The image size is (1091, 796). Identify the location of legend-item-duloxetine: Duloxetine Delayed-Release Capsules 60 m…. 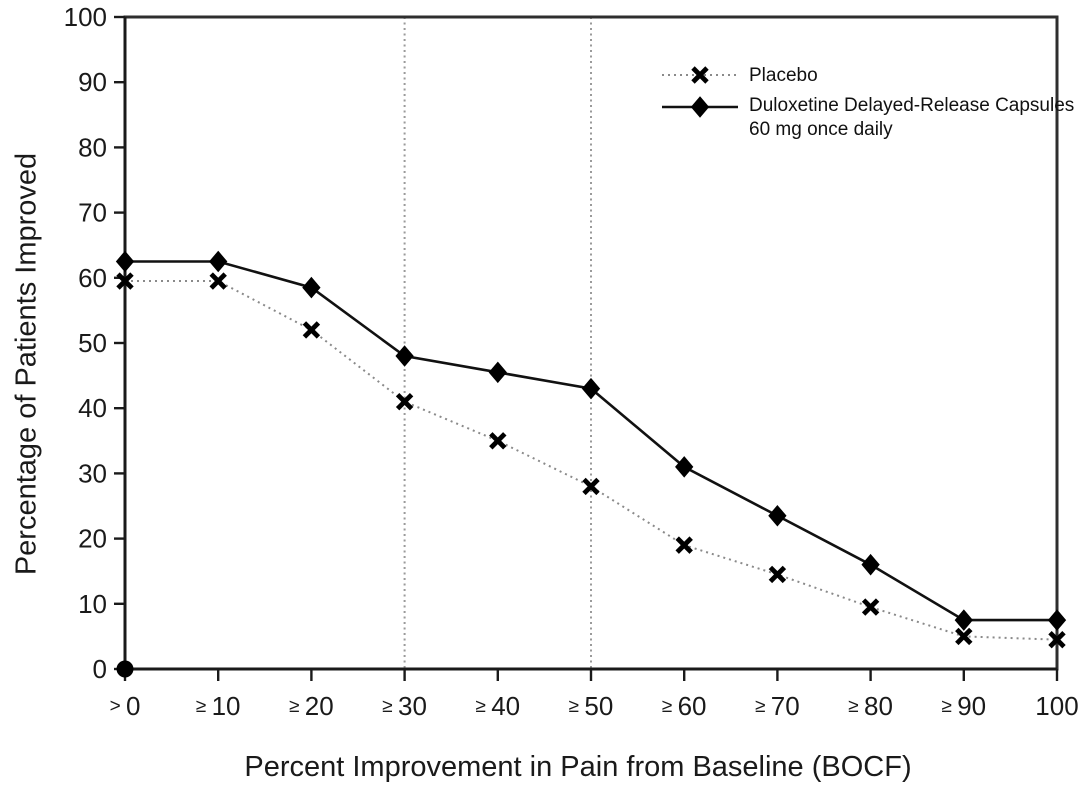
(867, 118).